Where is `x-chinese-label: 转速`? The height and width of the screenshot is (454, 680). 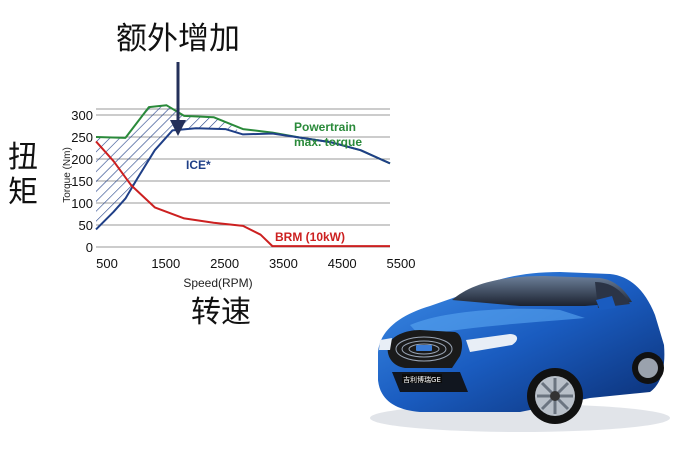
x-chinese-label: 转速 is located at coordinates (221, 312).